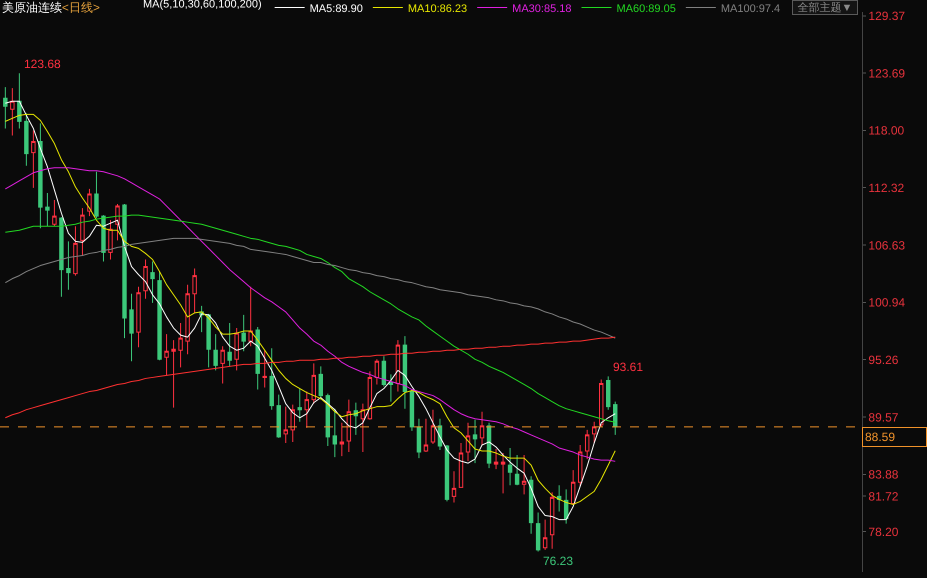  What do you see at coordinates (887, 245) in the screenshot?
I see `y-tick-label: 106.63` at bounding box center [887, 245].